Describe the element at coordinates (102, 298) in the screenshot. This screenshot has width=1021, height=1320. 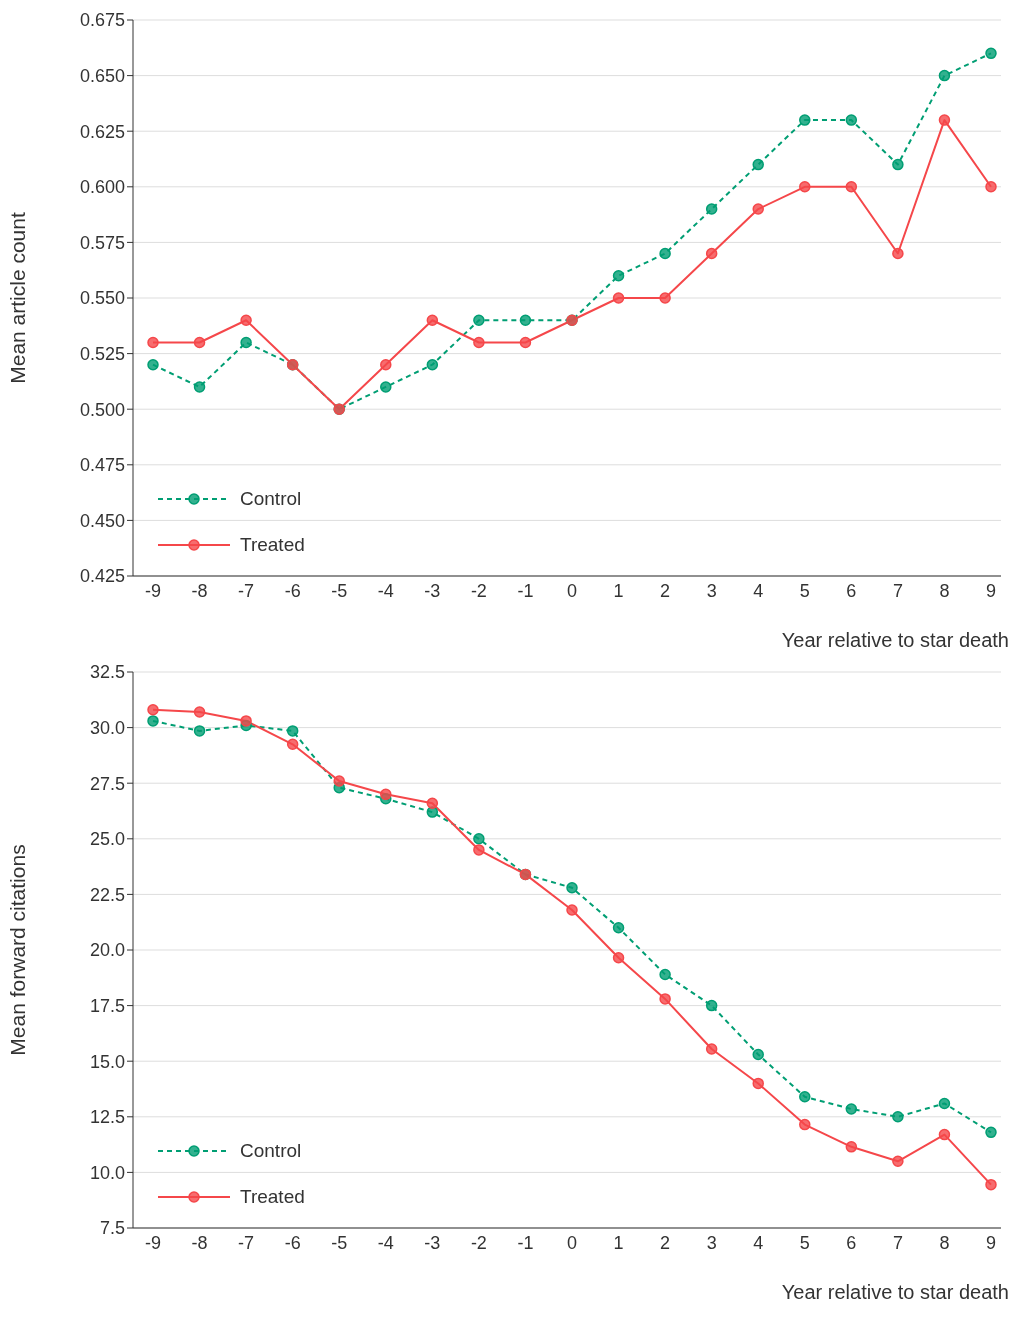
I see `y-tick-label: 0.550` at that location.